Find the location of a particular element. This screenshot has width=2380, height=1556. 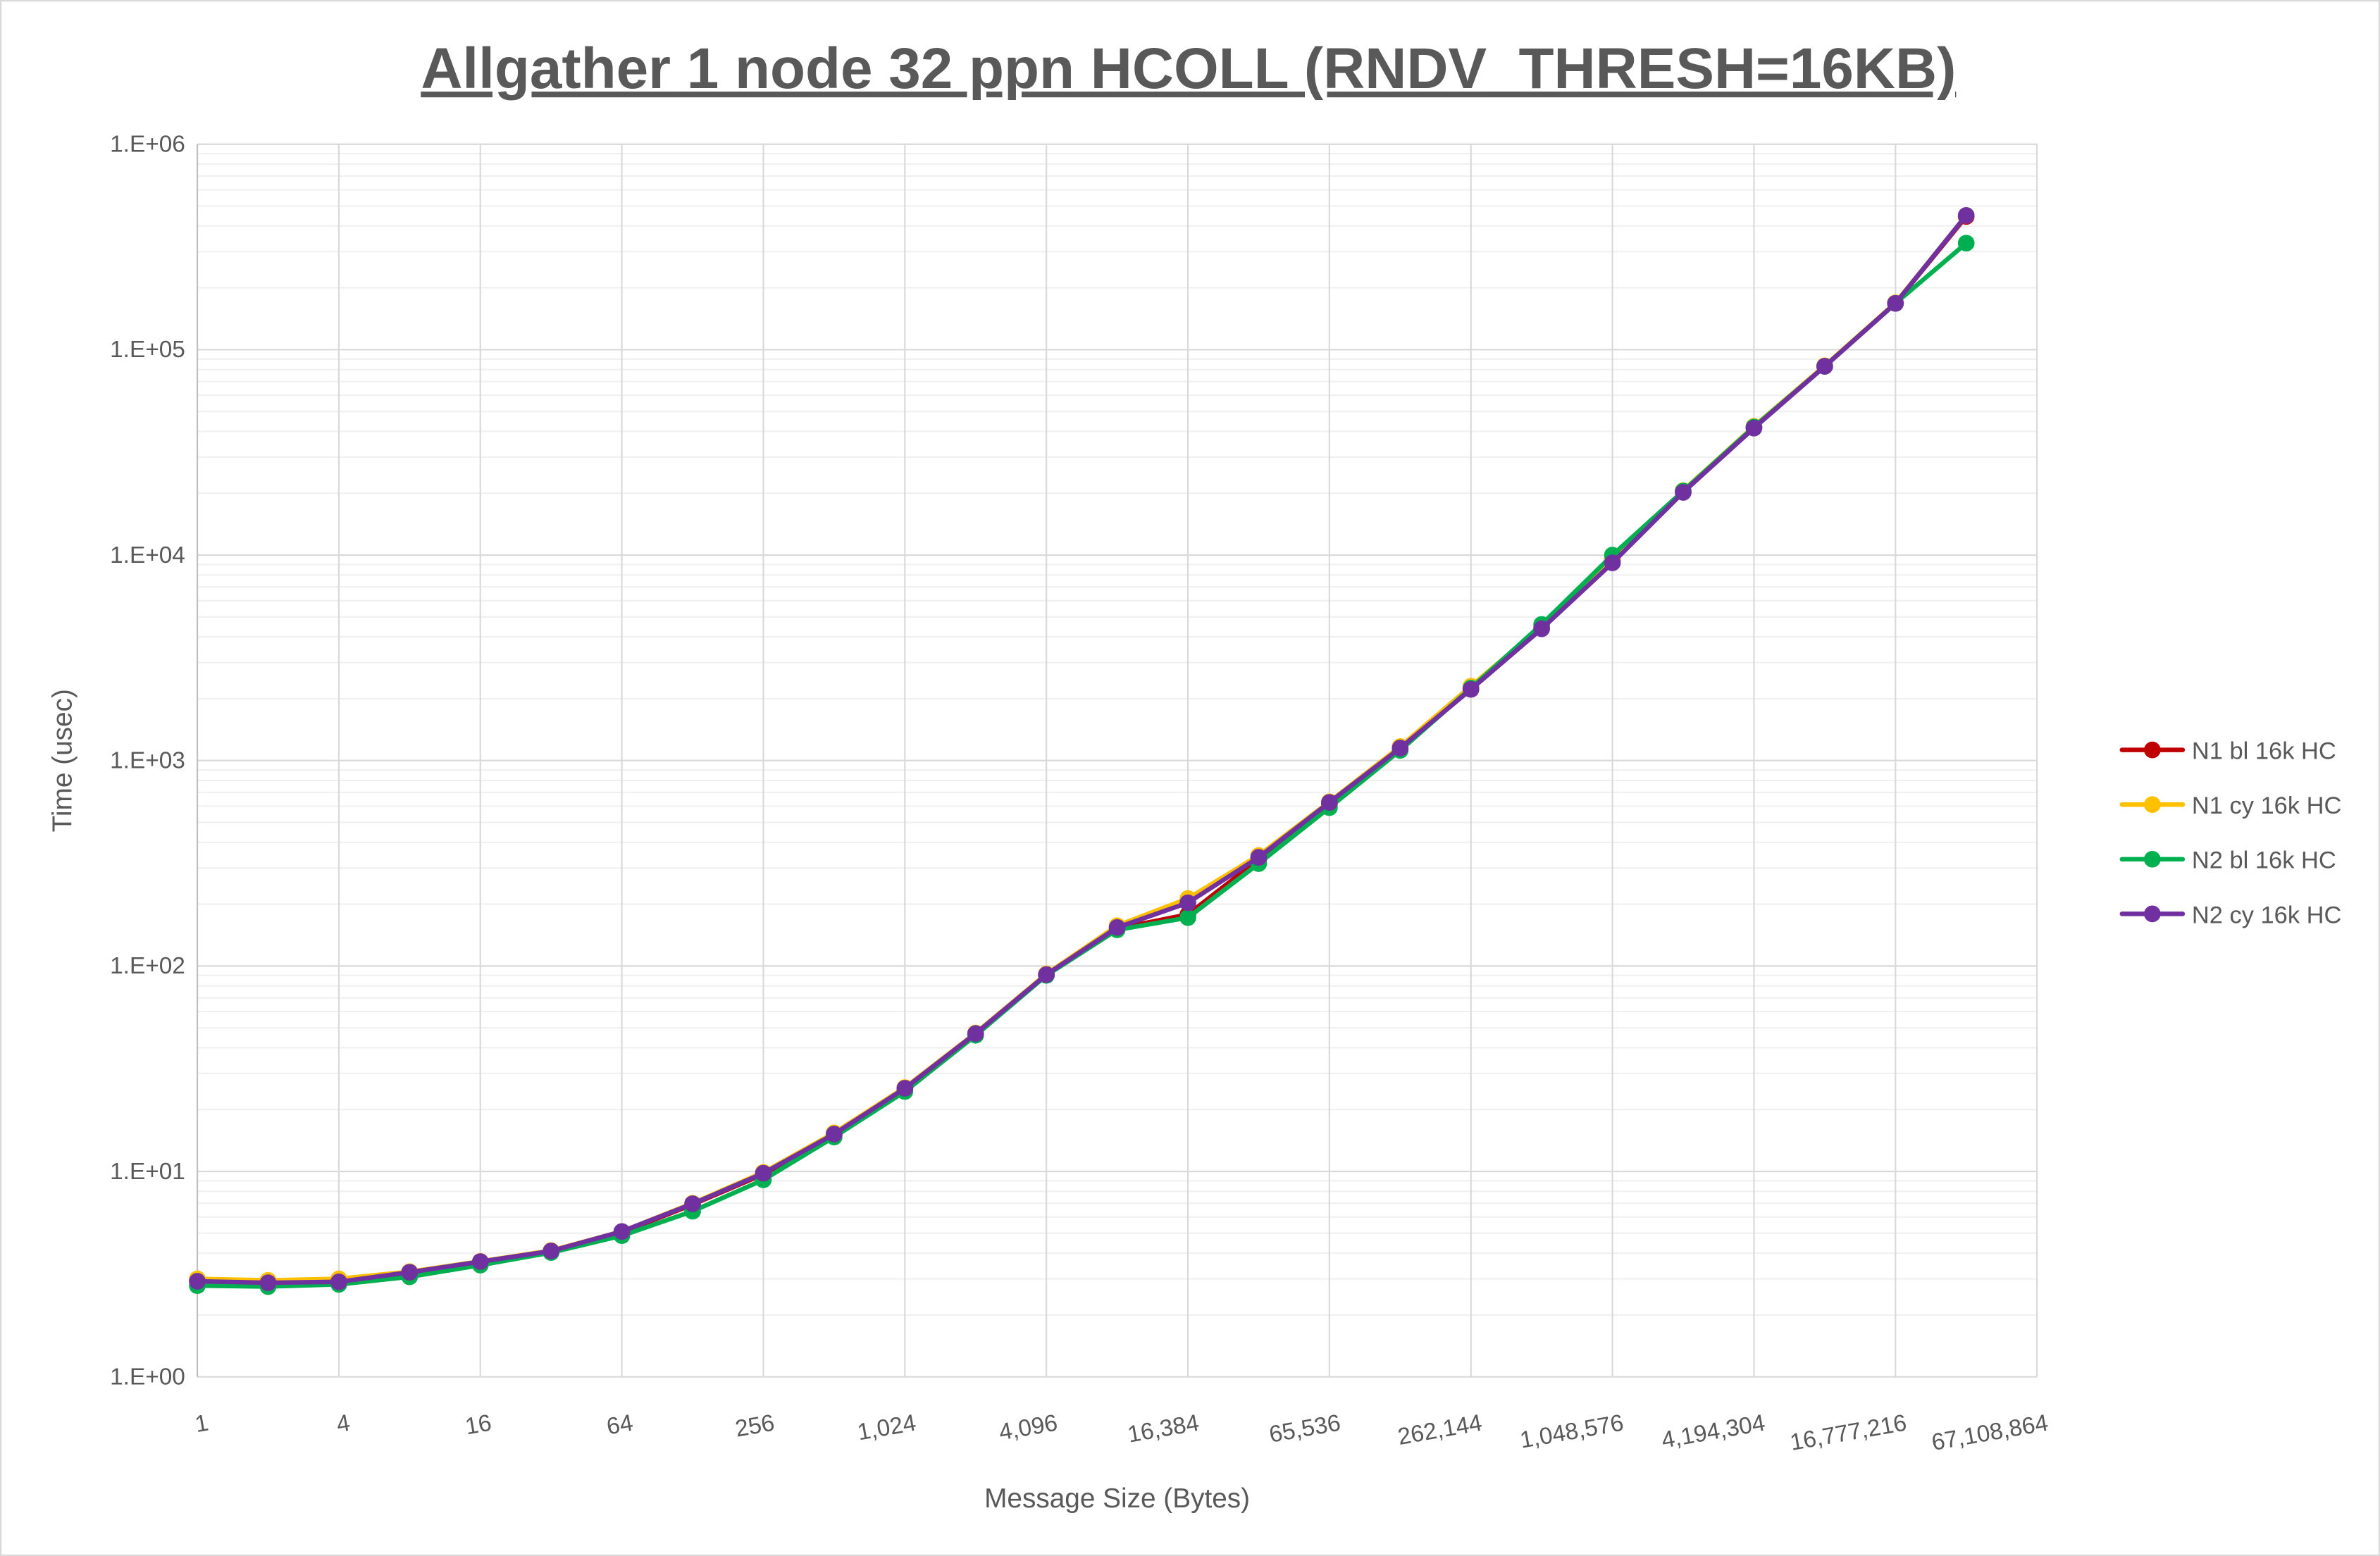

y-axis-label: Time (usec) is located at coordinates (62, 760).